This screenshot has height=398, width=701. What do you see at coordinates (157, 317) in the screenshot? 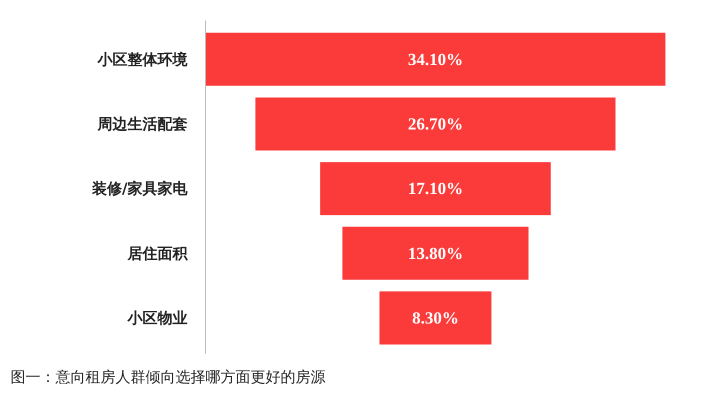
I see `category-label: 小区物业` at bounding box center [157, 317].